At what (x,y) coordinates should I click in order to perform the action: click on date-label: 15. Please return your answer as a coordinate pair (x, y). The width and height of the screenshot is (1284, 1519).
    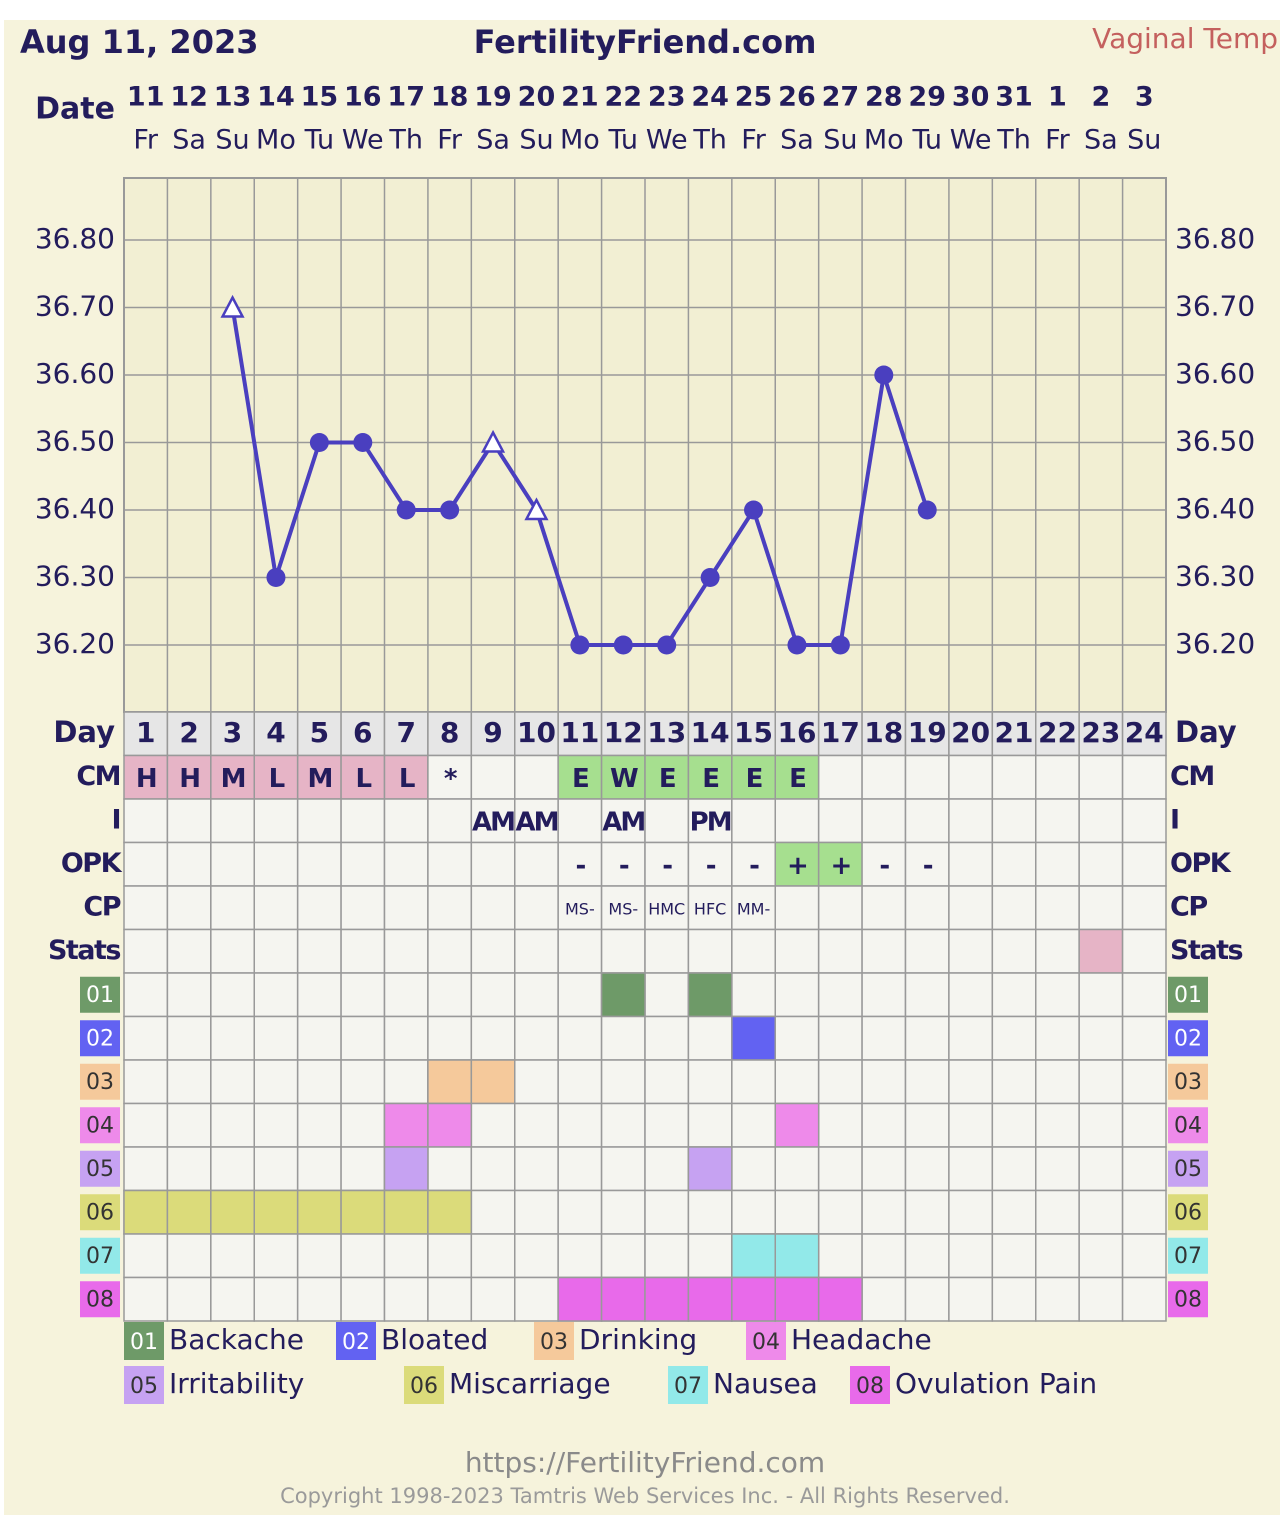
    Looking at the image, I should click on (320, 97).